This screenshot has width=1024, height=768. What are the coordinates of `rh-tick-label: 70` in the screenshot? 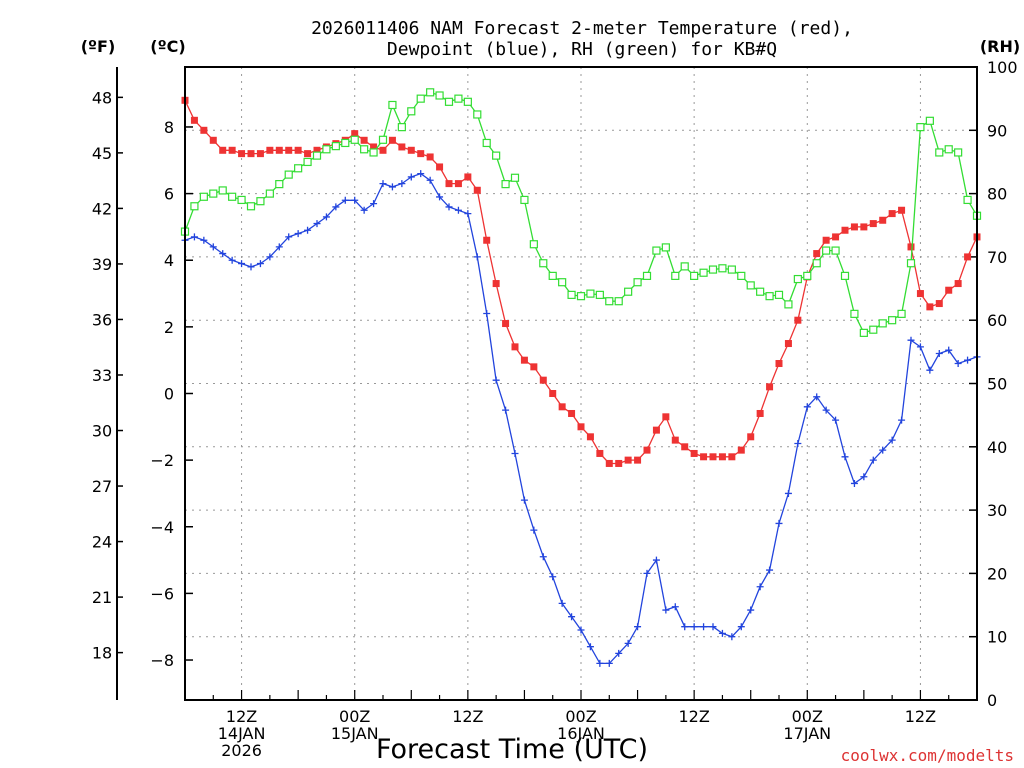 It's located at (997, 257).